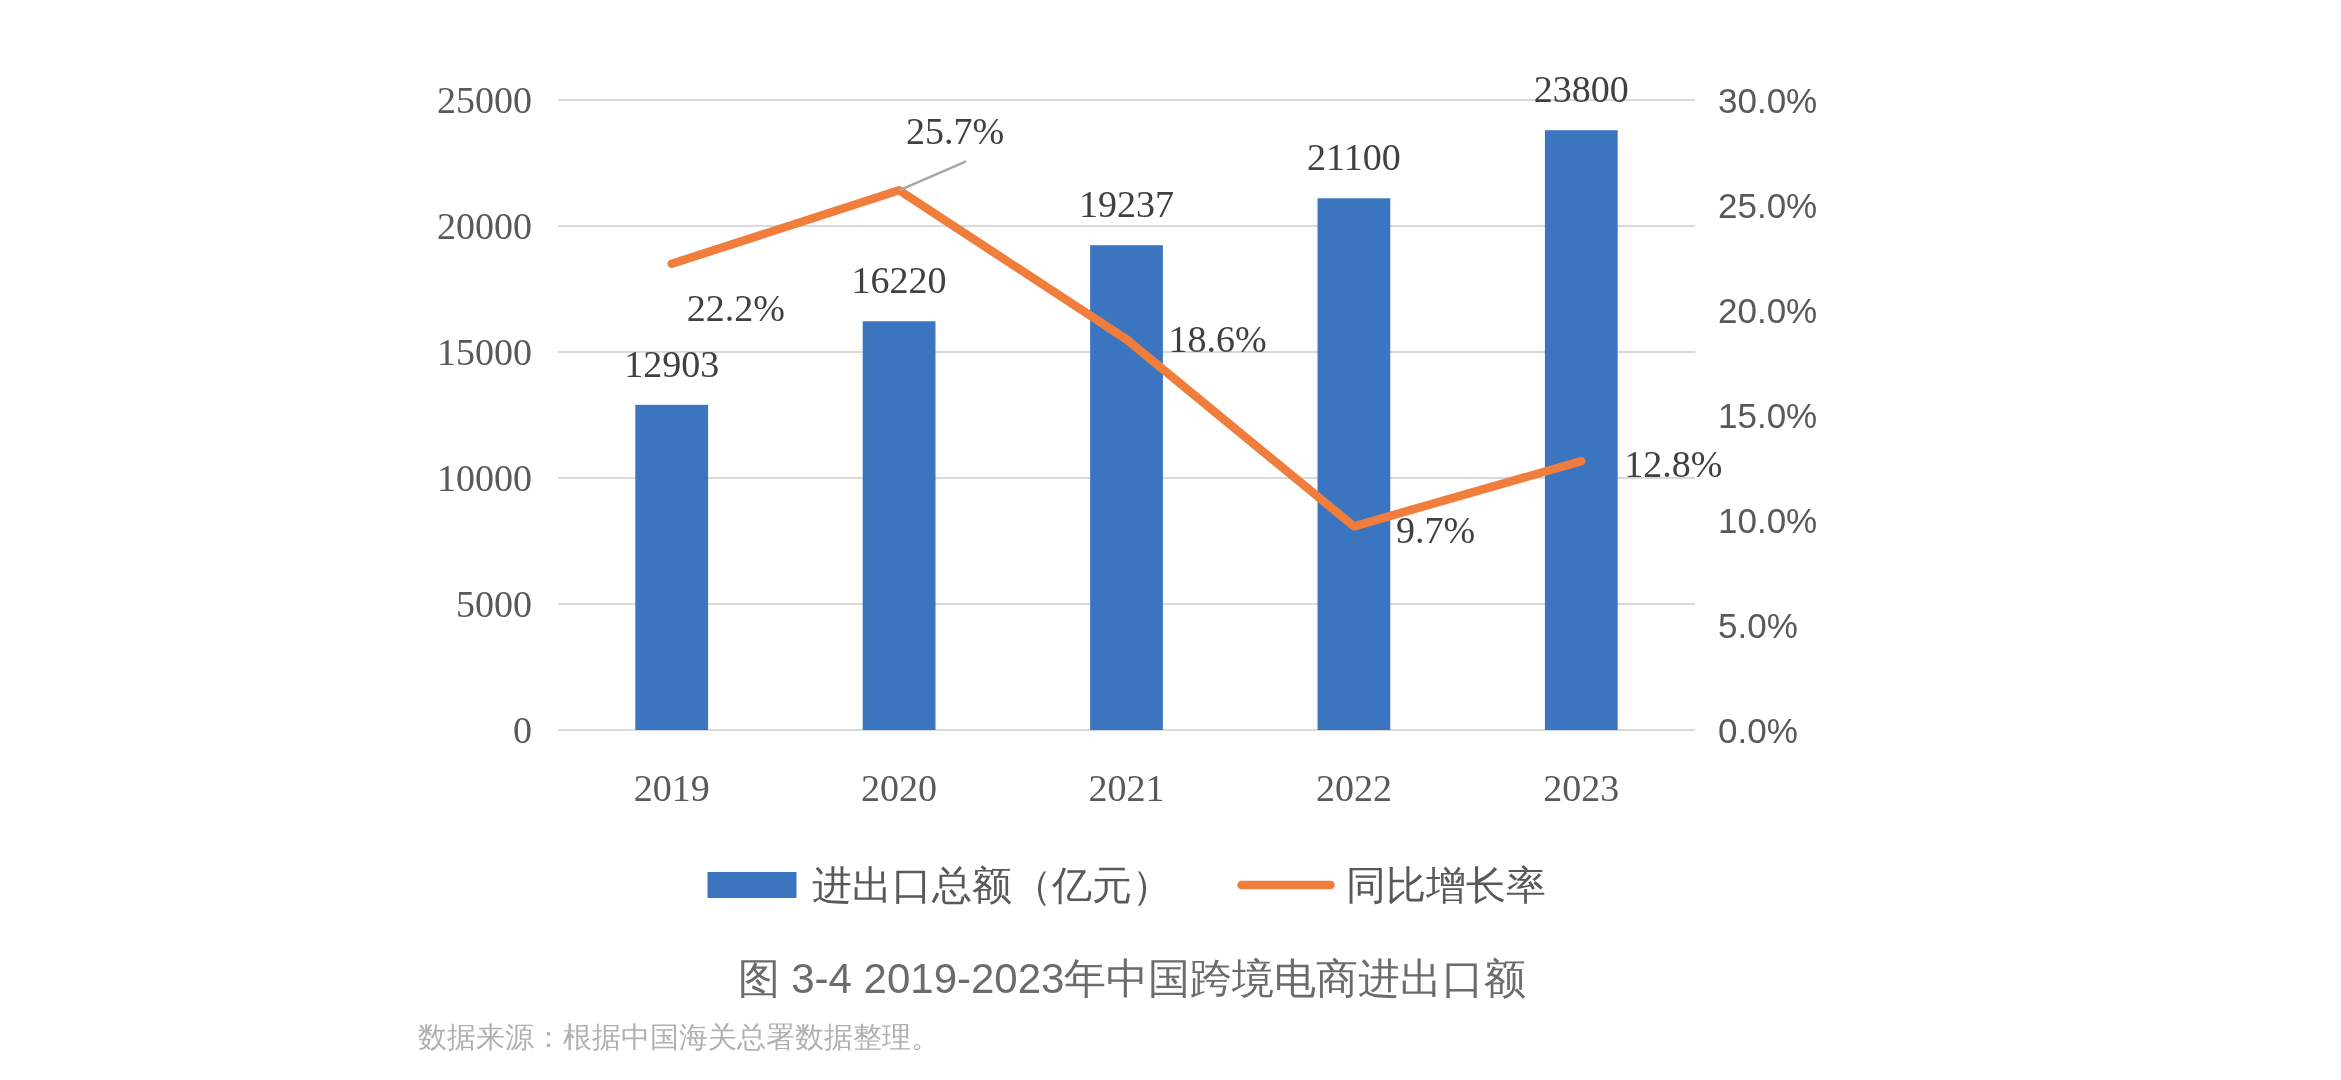  What do you see at coordinates (1581, 89) in the screenshot?
I see `data-label: 23800` at bounding box center [1581, 89].